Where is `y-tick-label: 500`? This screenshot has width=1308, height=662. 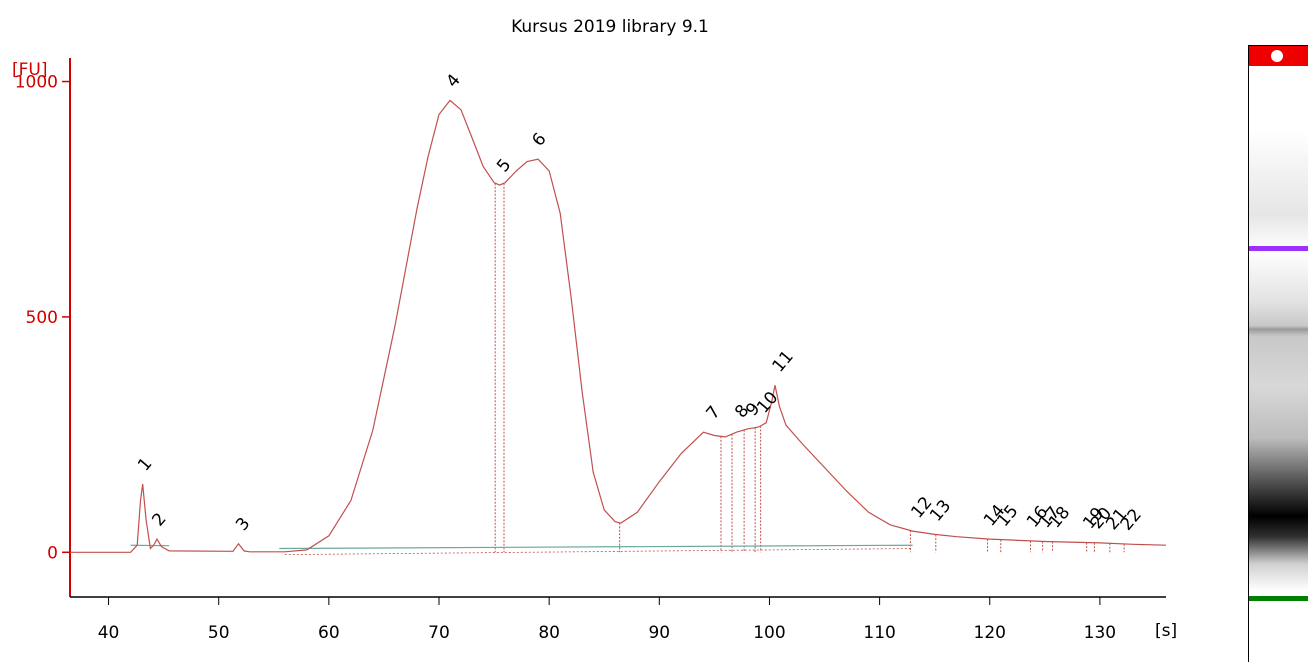 y-tick-label: 500 is located at coordinates (42, 318).